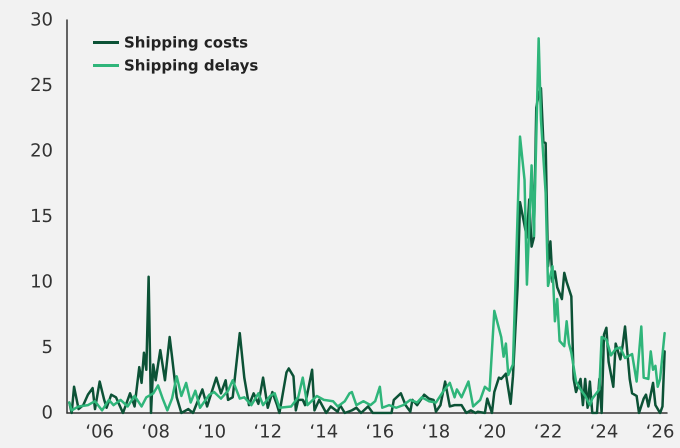  I want to click on y-tick-label: 25, so click(41, 85).